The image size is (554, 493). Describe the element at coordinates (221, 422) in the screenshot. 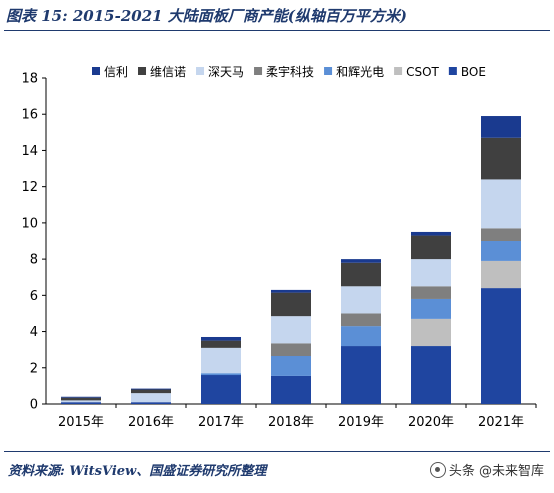

I see `x-tick-label: 2017年` at that location.